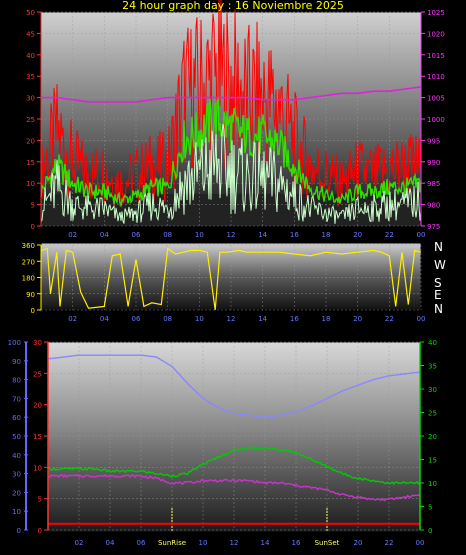 The width and height of the screenshot is (466, 555). Describe the element at coordinates (16, 475) in the screenshot. I see `y-humidity-tick-label: 30` at that location.